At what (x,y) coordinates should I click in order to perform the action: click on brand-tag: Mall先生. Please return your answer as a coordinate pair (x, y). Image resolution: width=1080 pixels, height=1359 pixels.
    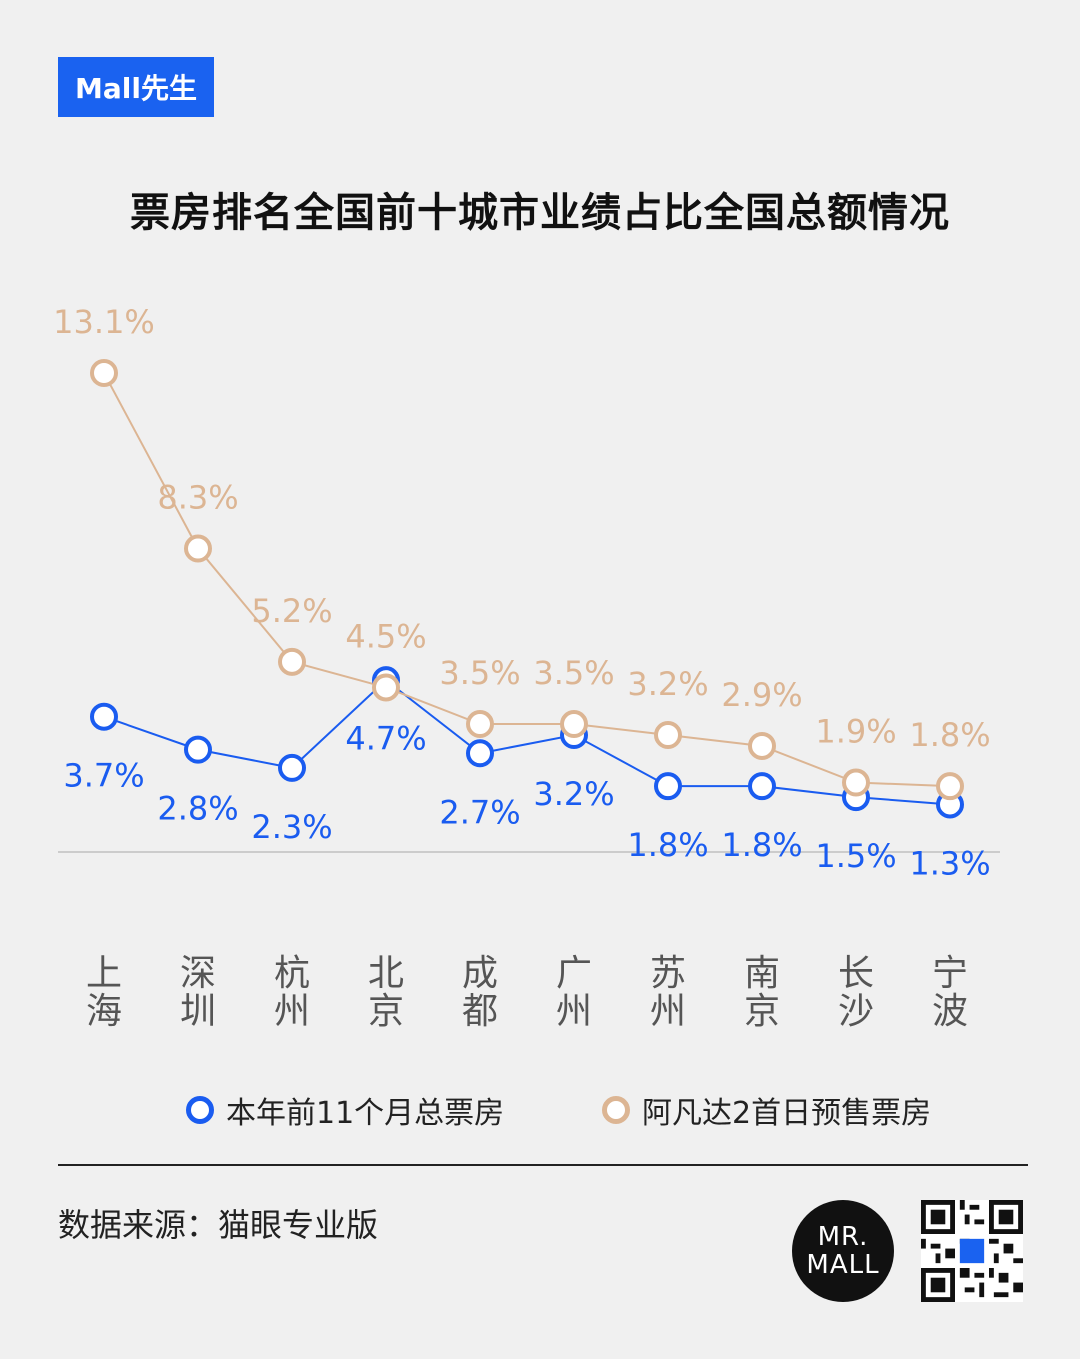
    Looking at the image, I should click on (136, 87).